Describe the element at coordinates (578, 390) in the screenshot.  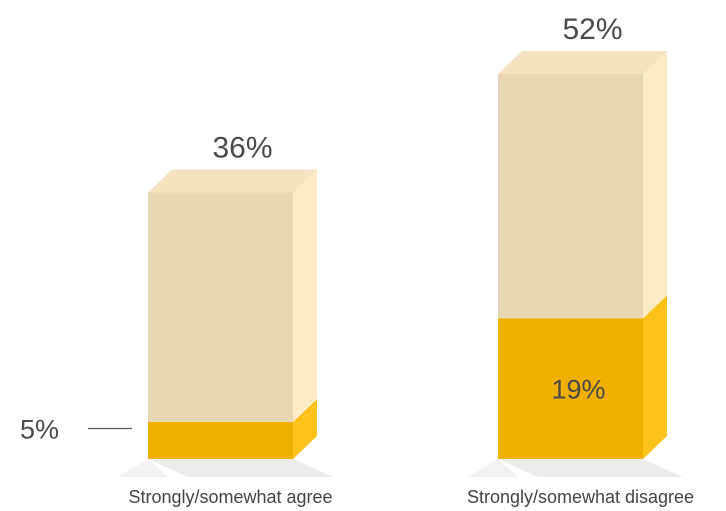
I see `highlight-value-label: 19%` at that location.